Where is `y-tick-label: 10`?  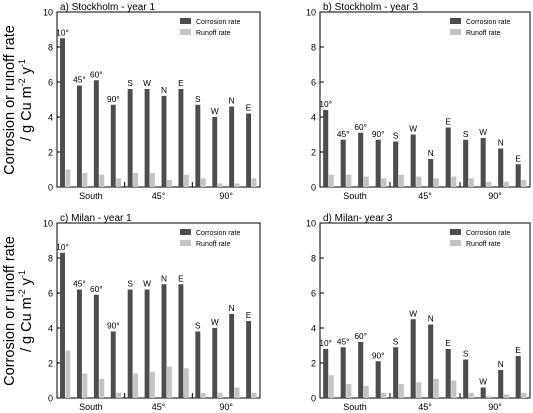 y-tick-label: 10 is located at coordinates (311, 13).